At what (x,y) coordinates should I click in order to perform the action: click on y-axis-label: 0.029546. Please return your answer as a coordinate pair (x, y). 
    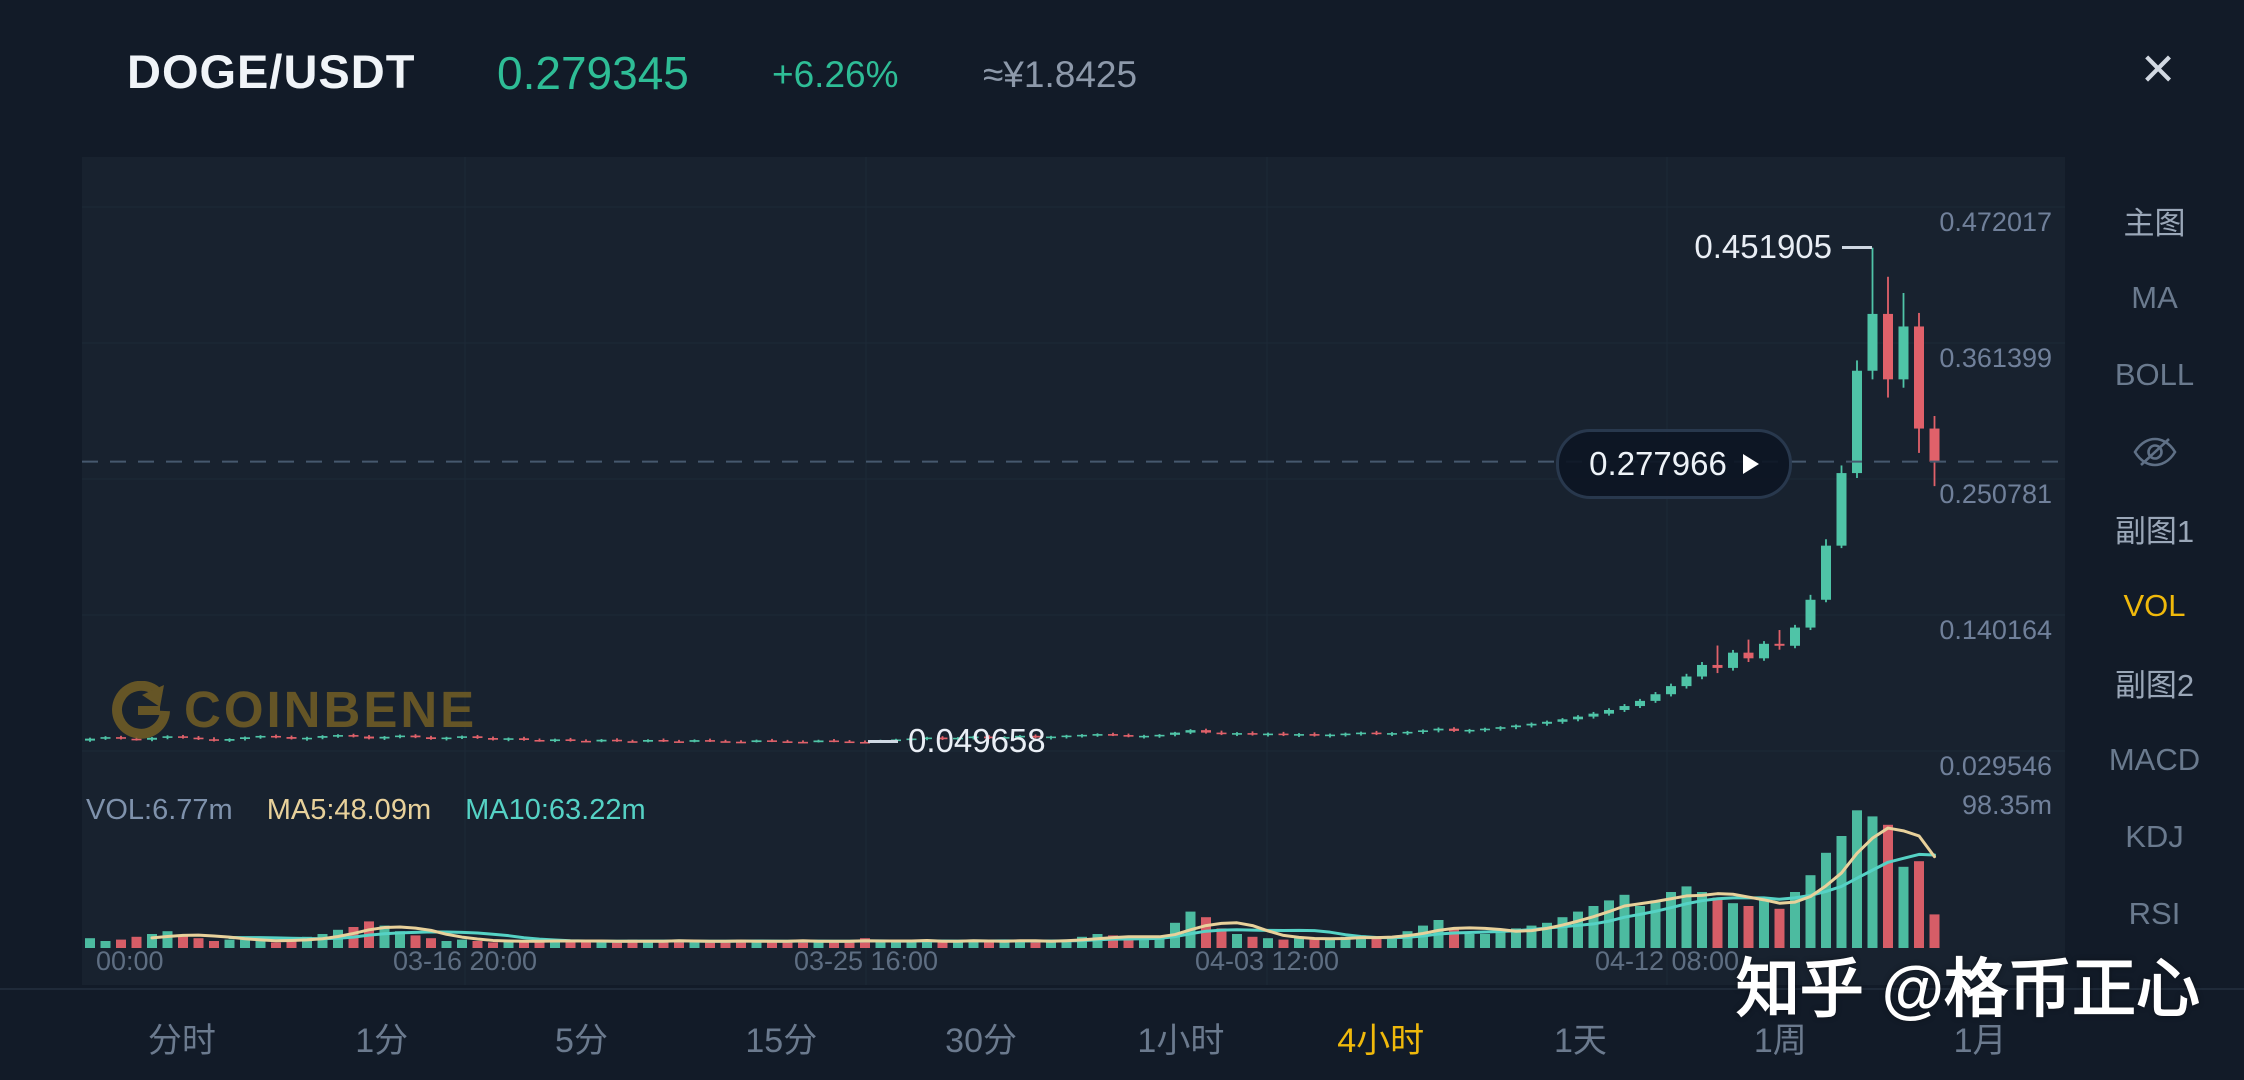
    Looking at the image, I should click on (1995, 766).